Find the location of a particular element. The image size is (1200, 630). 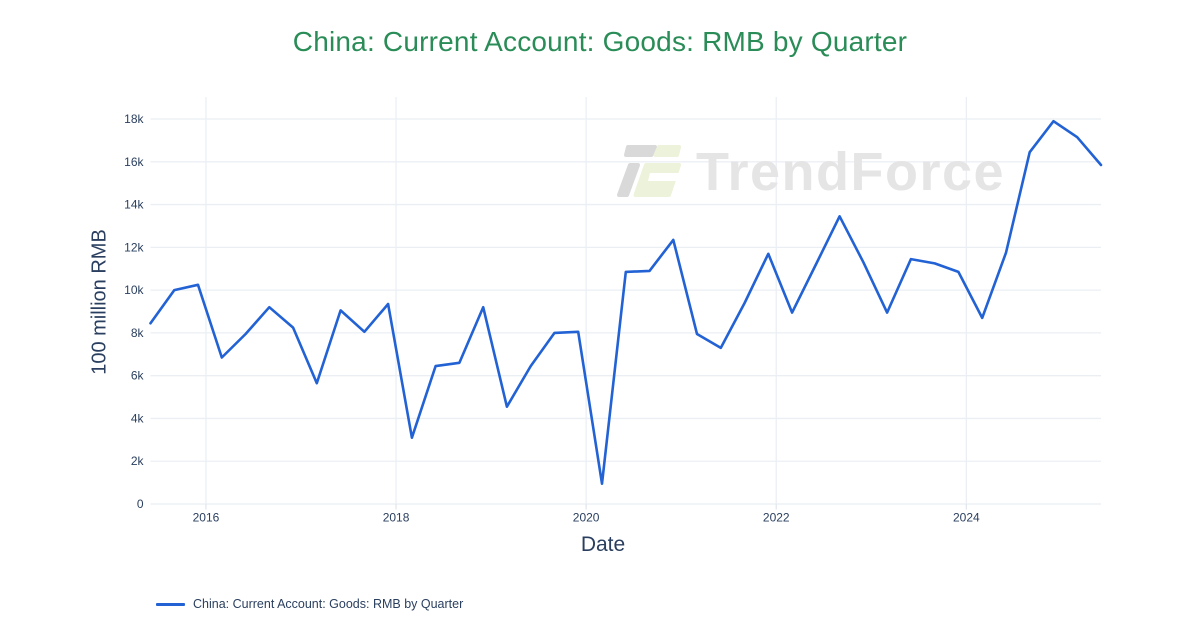

y-tick-label: 18k is located at coordinates (134, 119).